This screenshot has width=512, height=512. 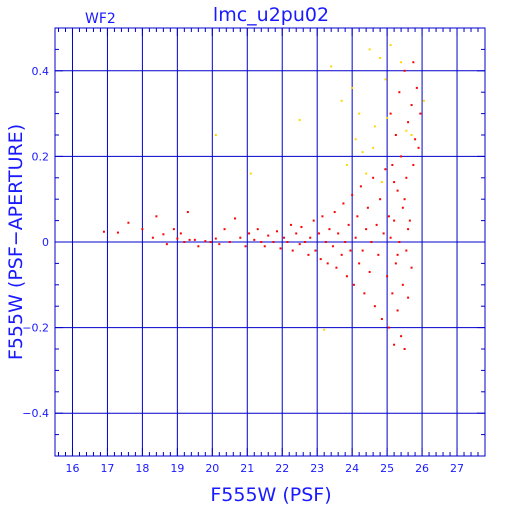 I want to click on x-tick-label: 21, so click(x=247, y=468).